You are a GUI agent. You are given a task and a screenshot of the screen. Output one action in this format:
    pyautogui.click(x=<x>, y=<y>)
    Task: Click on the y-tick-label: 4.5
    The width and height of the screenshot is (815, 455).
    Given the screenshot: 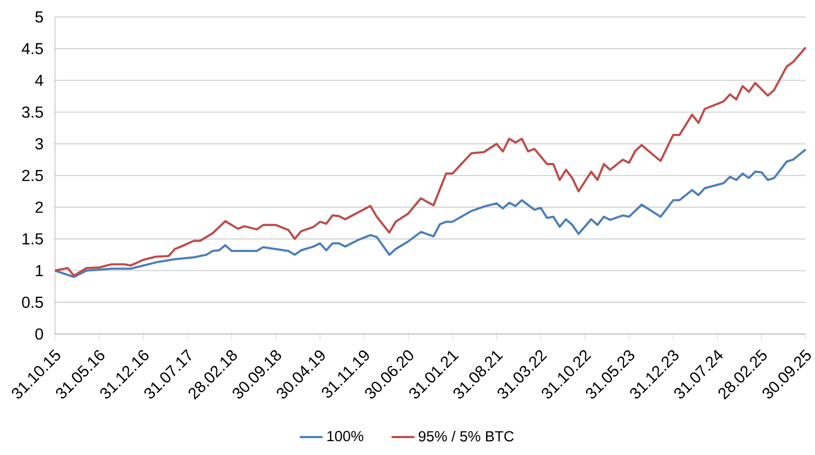 What is the action you would take?
    pyautogui.click(x=32, y=48)
    